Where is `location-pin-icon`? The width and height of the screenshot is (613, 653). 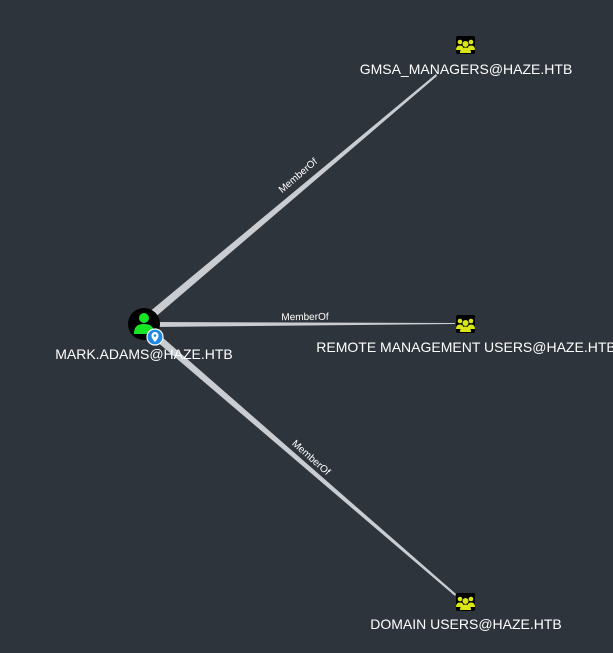 location-pin-icon is located at coordinates (155, 337).